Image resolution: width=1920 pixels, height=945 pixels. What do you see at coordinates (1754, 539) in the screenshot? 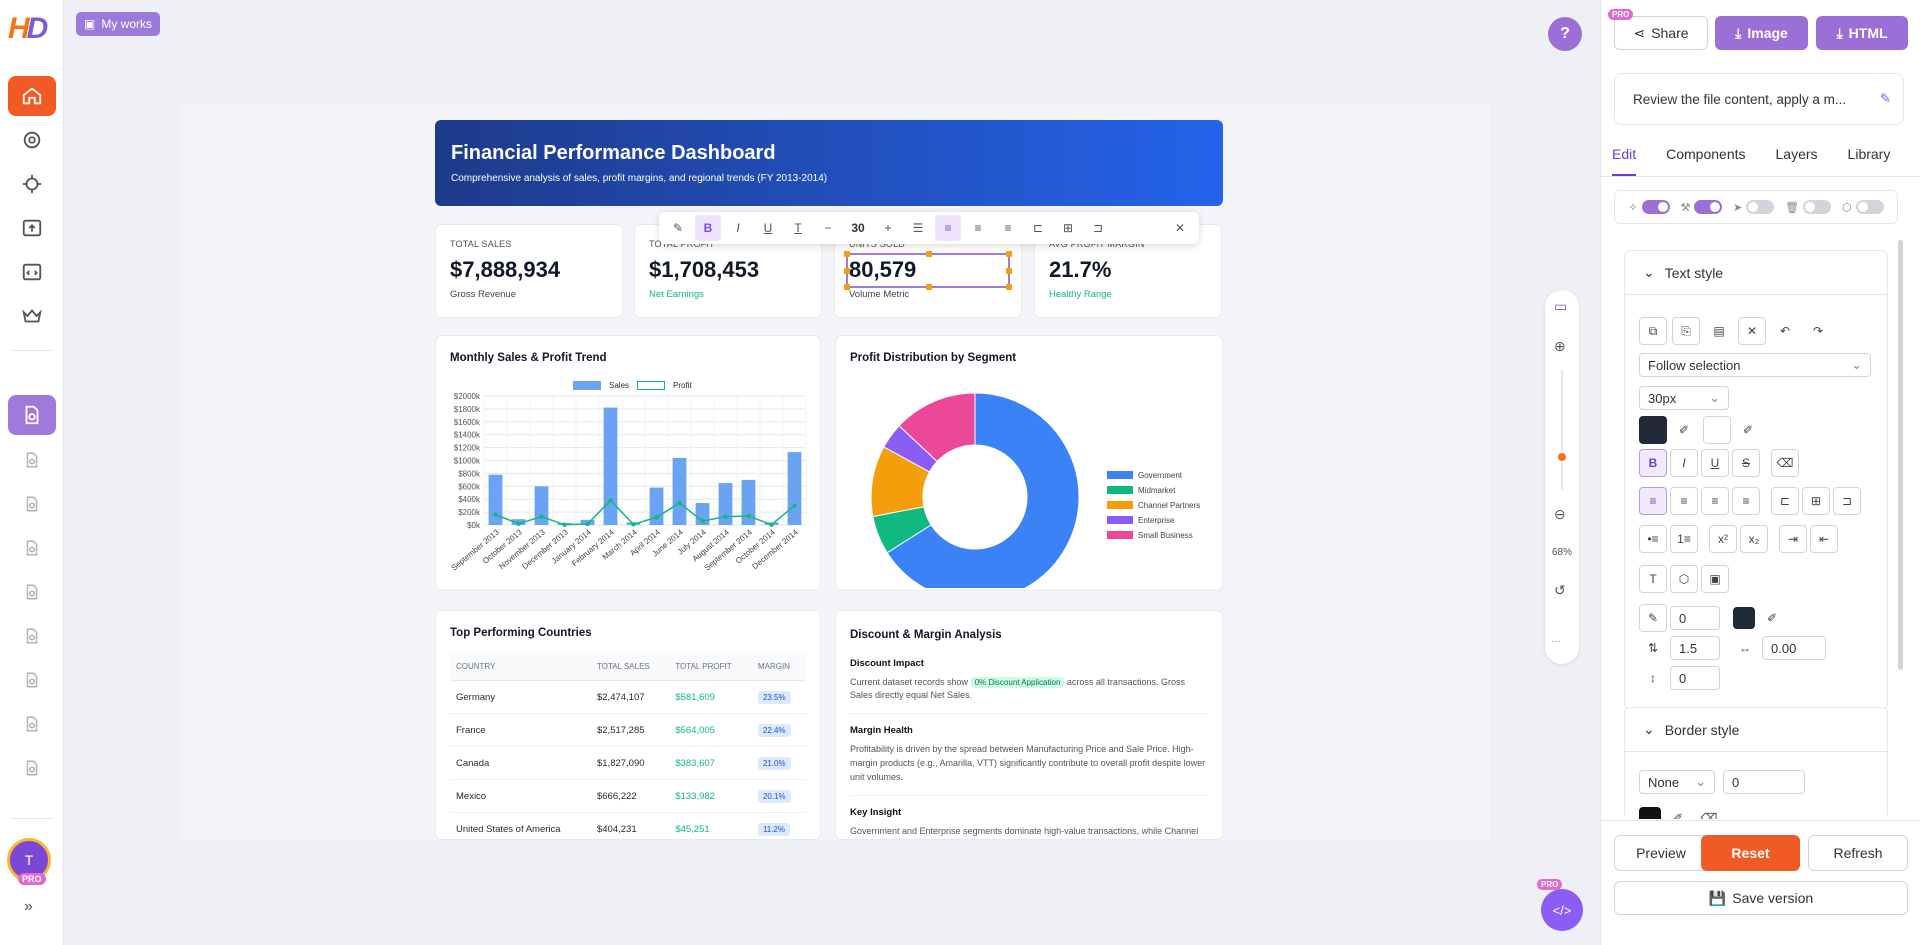
I see `subscript-icon: x₂` at bounding box center [1754, 539].